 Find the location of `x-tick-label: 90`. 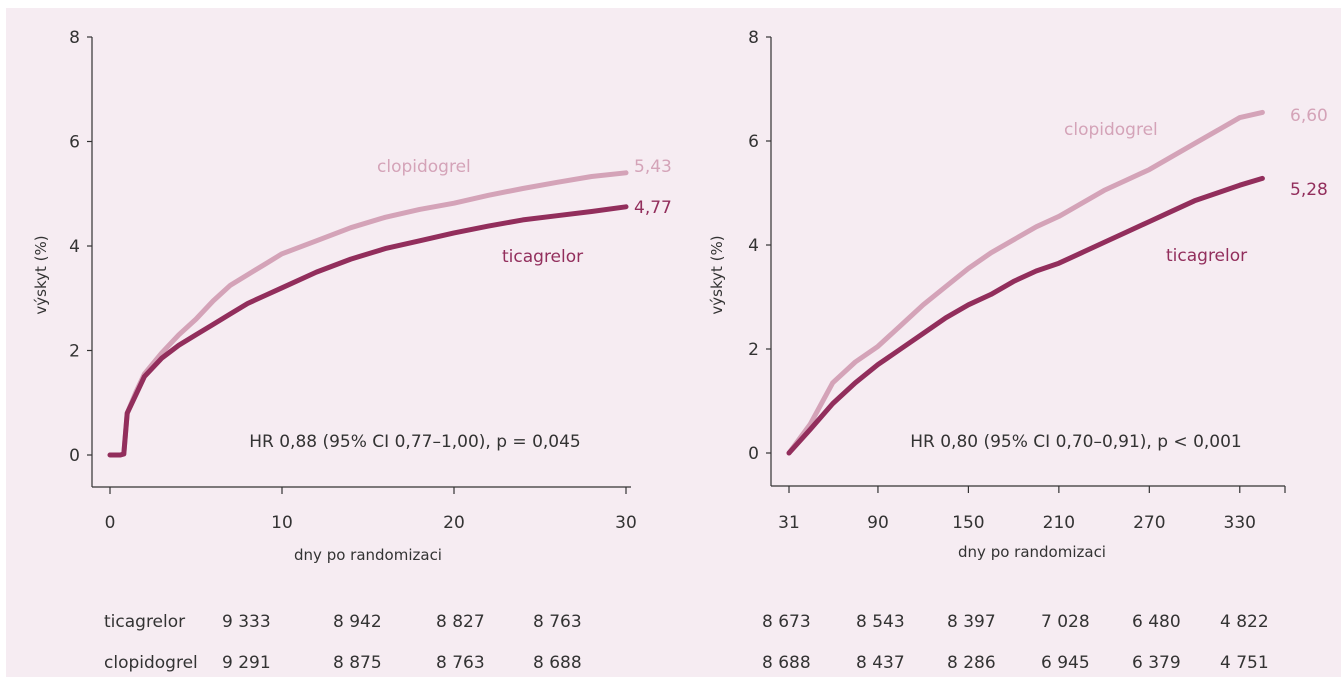

x-tick-label: 90 is located at coordinates (878, 523).